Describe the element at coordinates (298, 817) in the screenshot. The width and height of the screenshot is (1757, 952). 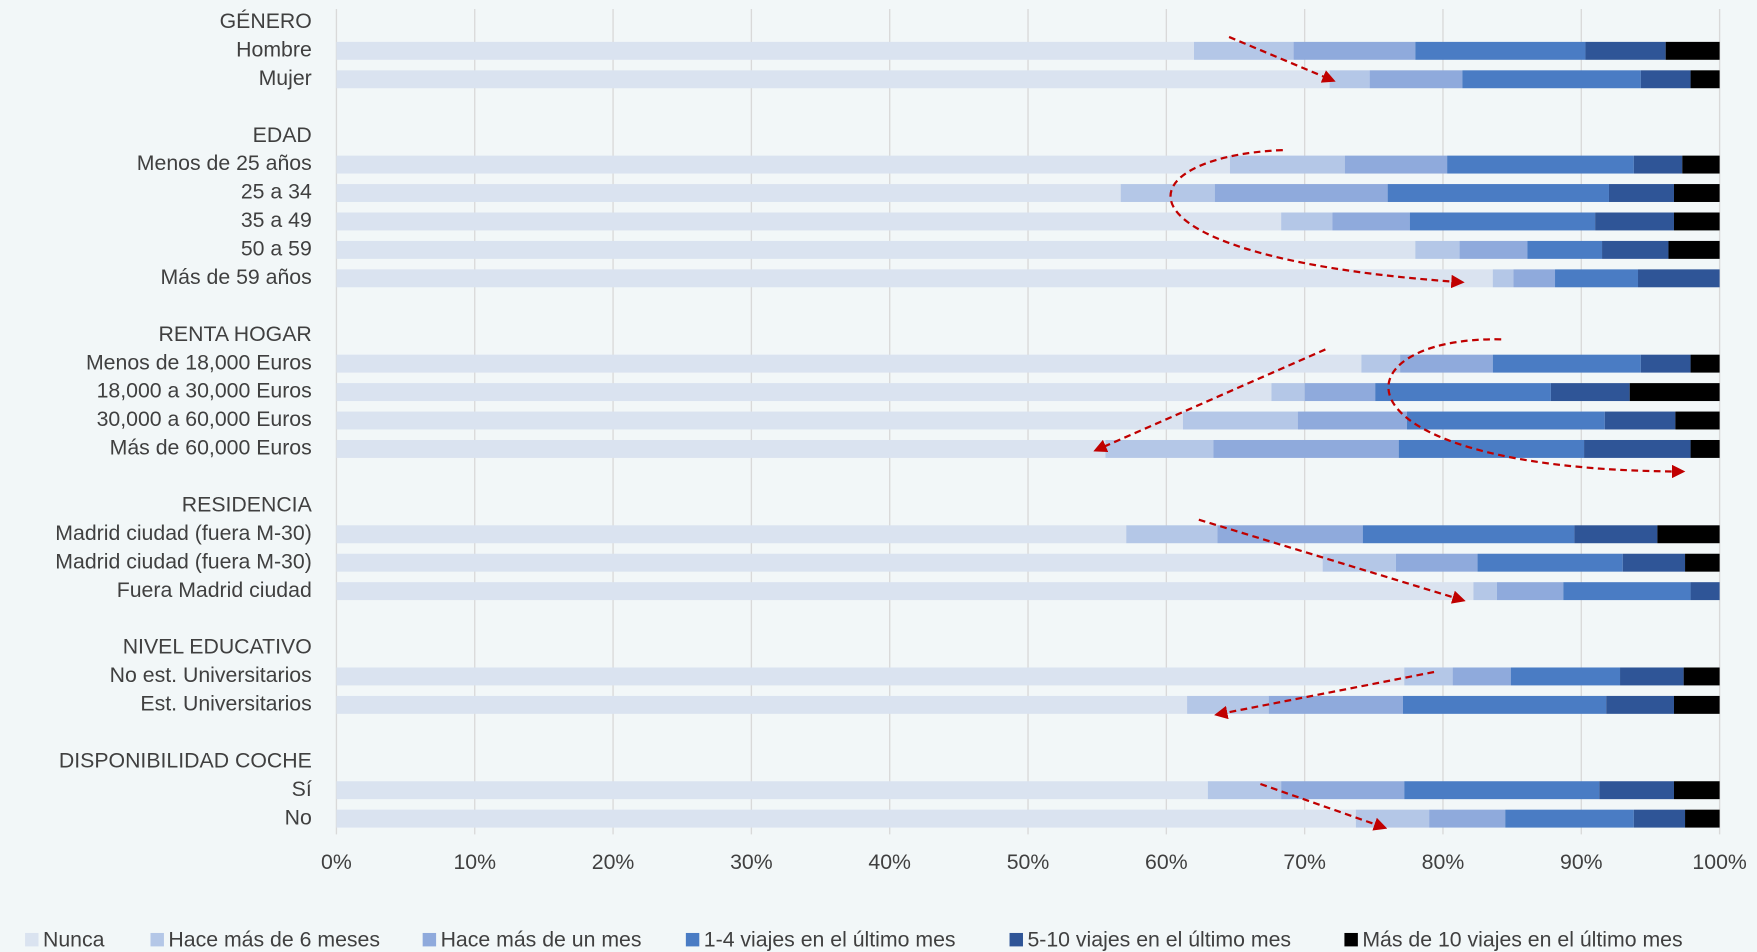
I see `y-tick-label: No` at that location.